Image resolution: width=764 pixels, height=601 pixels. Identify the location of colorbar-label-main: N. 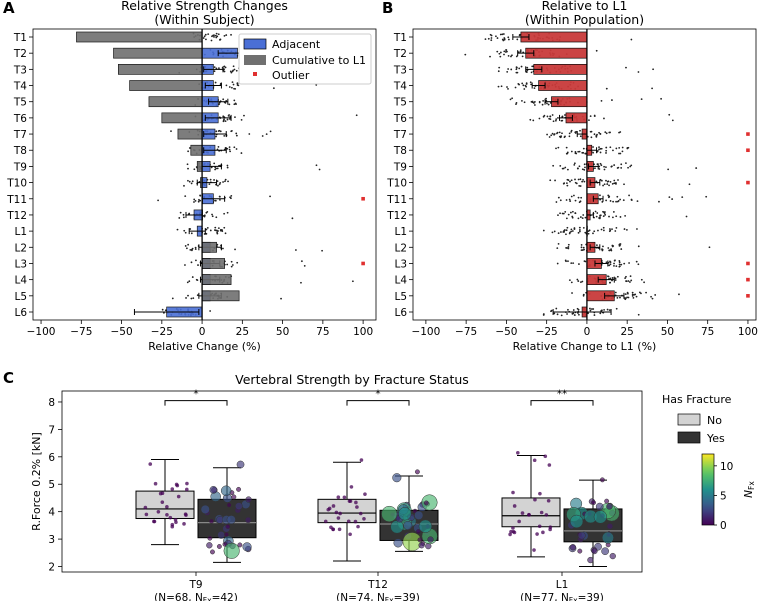
(749, 494).